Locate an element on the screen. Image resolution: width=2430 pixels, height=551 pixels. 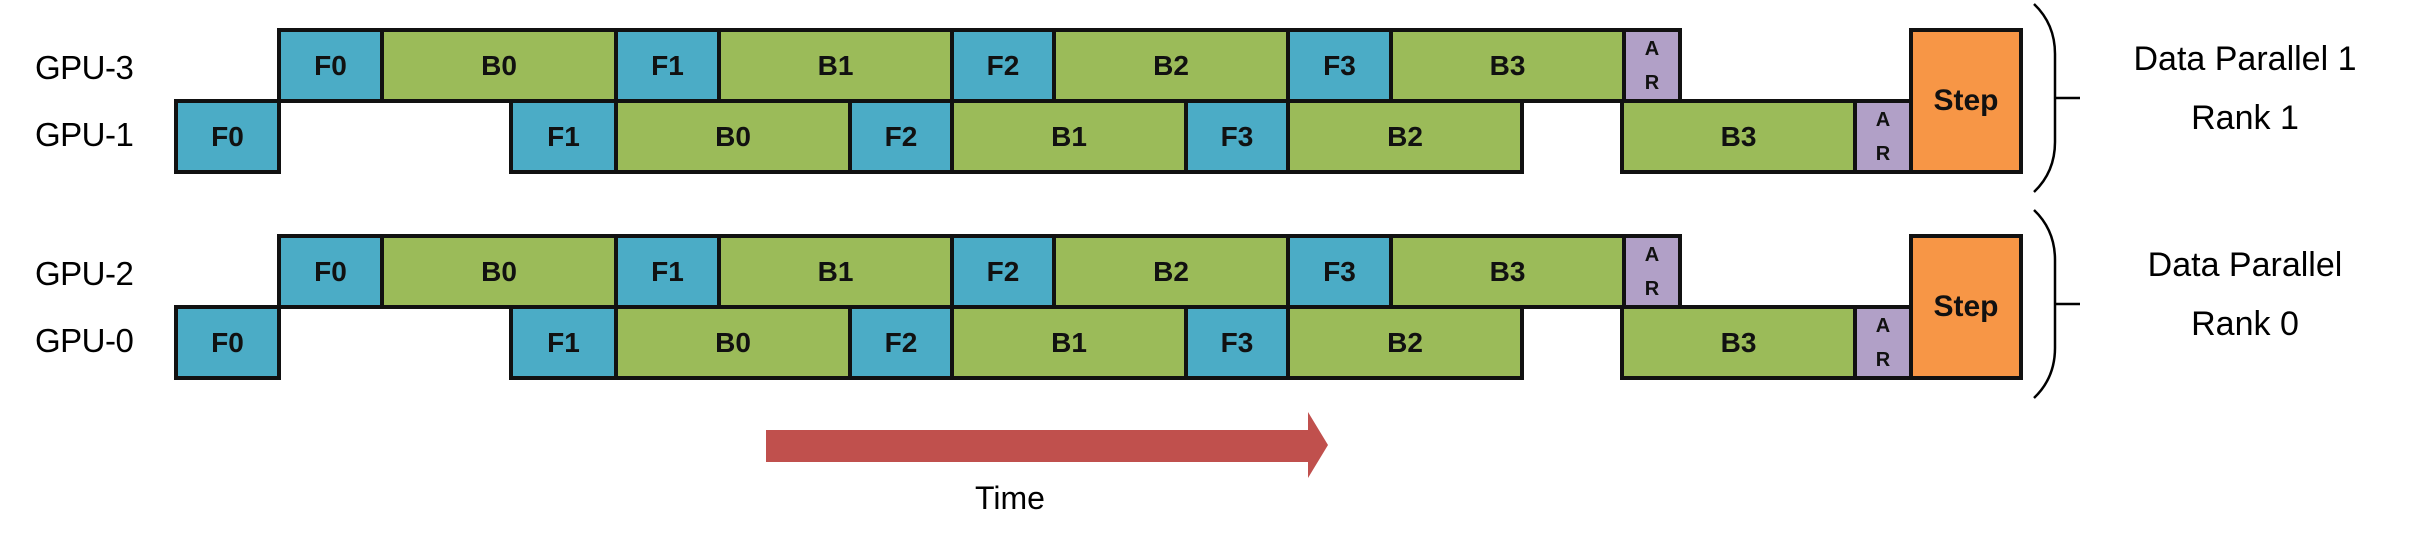
allreduce-block-ar-gpu-2: A R is located at coordinates (1652, 271).